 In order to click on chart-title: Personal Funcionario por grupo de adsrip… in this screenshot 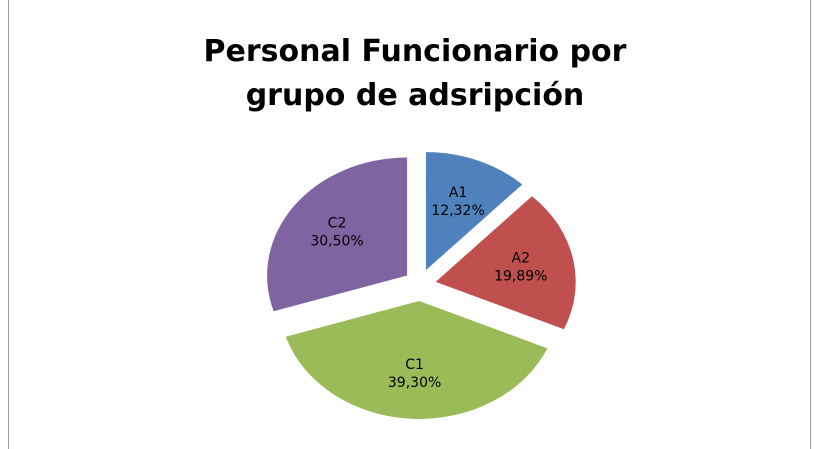, I will do `click(415, 73)`.